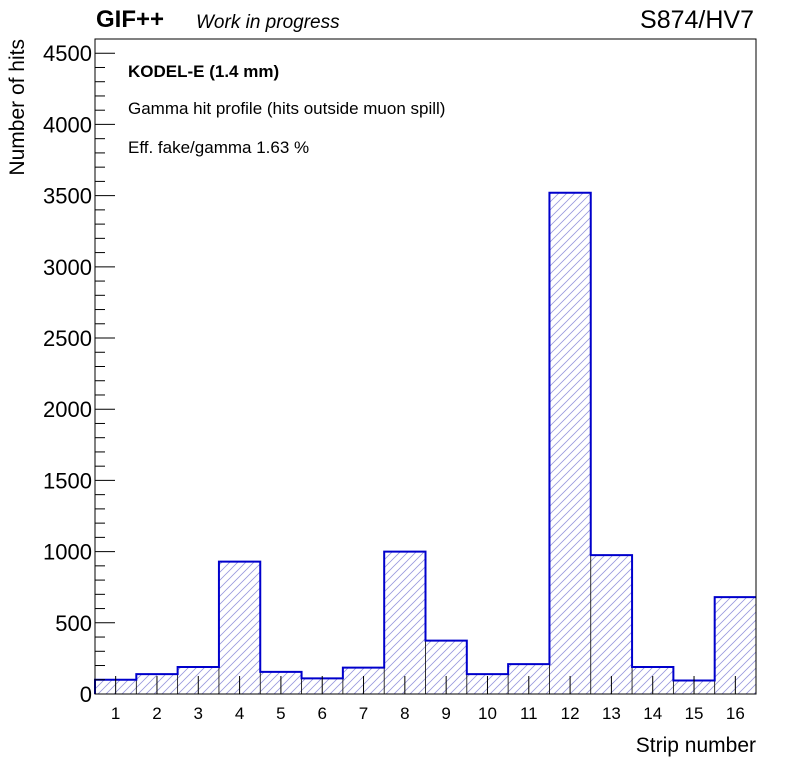 This screenshot has height=772, width=796. I want to click on x-tick-label: 6, so click(321, 713).